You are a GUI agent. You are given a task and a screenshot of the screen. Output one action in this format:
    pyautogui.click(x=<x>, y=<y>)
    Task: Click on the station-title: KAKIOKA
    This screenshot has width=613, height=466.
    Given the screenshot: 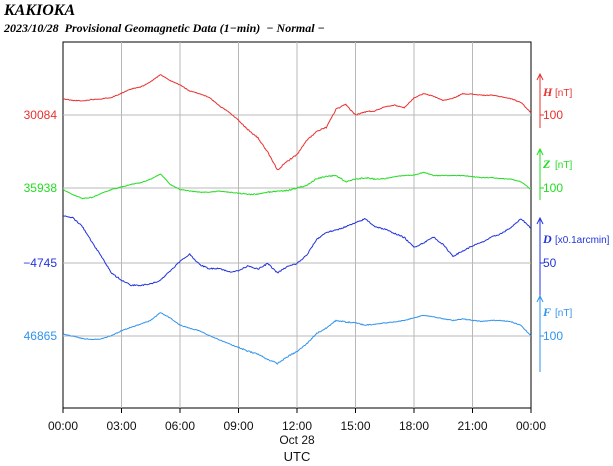 What is the action you would take?
    pyautogui.click(x=40, y=10)
    